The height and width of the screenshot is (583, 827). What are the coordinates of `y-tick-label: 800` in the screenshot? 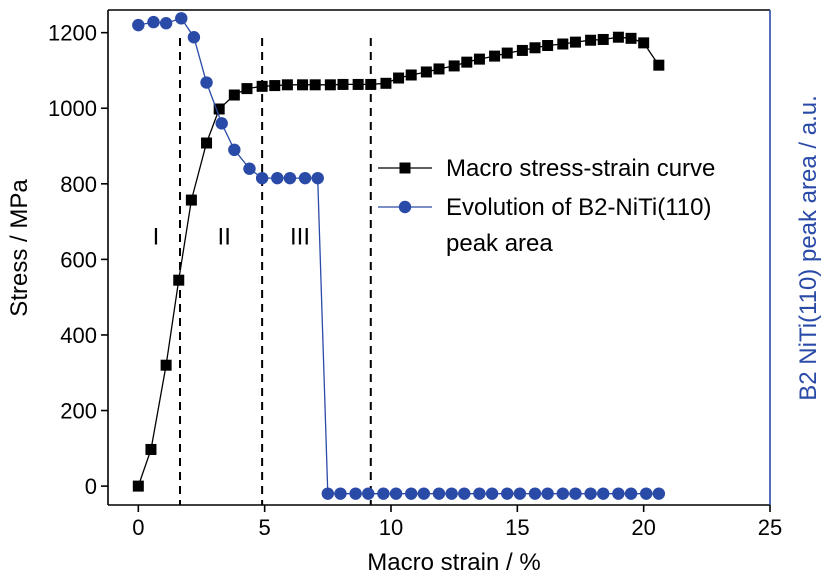 It's located at (78, 184).